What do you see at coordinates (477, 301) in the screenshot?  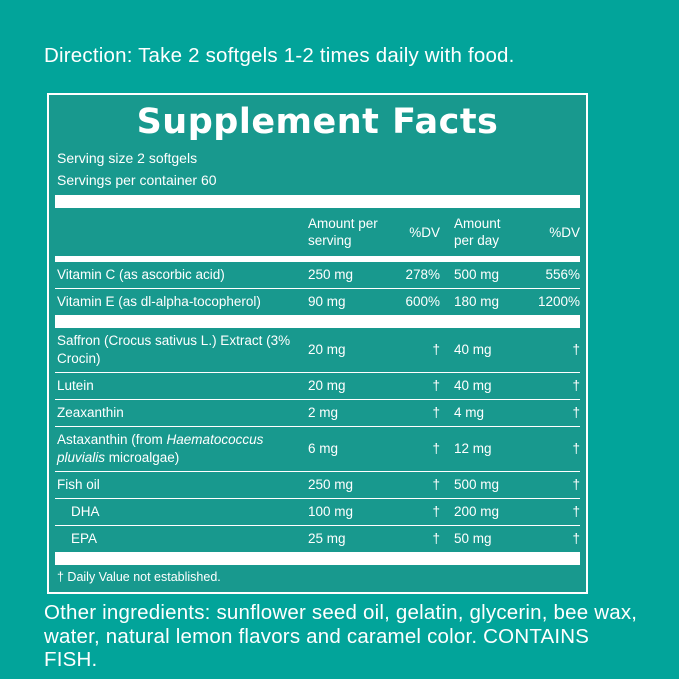 I see `amount-per-day-value: 180 mg` at bounding box center [477, 301].